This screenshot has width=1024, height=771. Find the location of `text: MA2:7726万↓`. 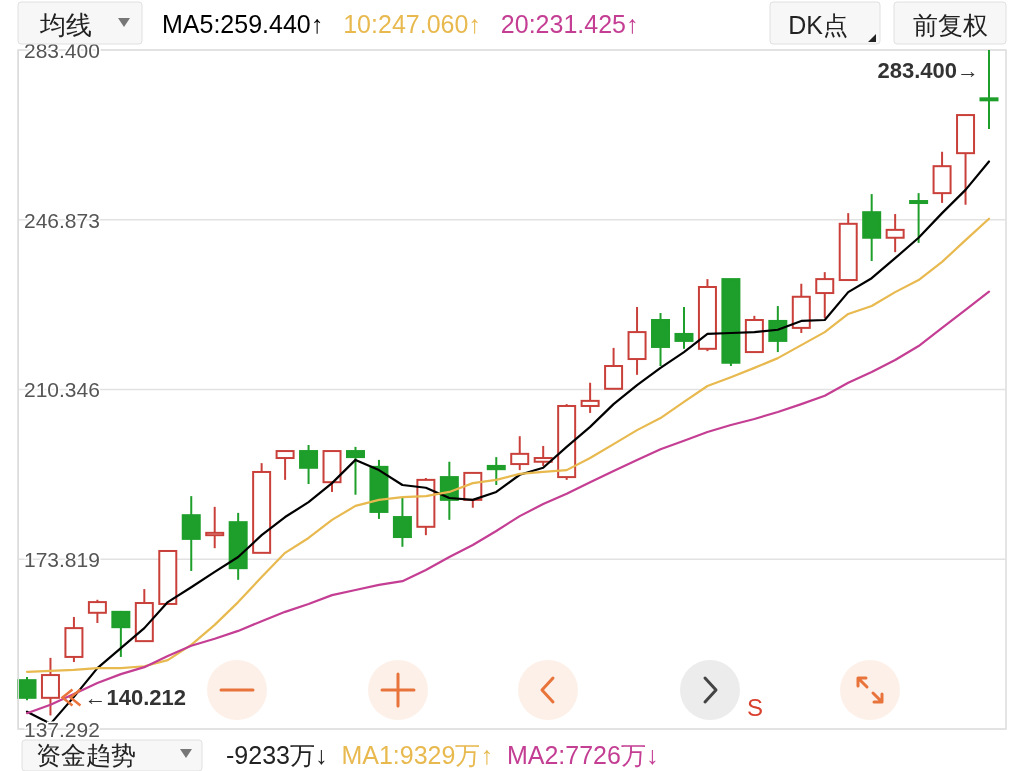

text: MA2:7726万↓ is located at coordinates (582, 755).